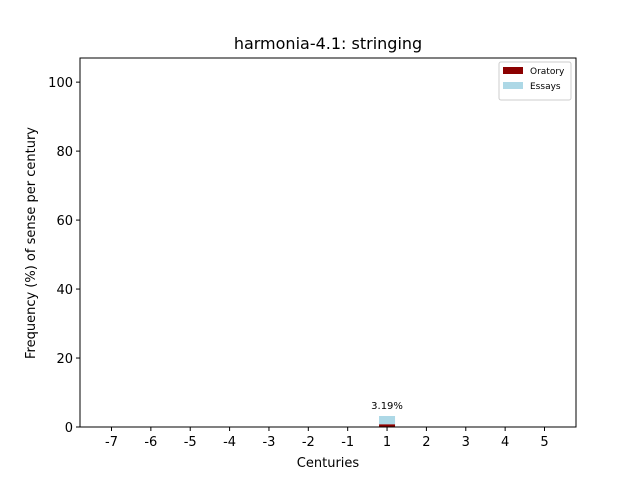 This screenshot has width=640, height=480. What do you see at coordinates (64, 359) in the screenshot?
I see `y-tick-label: 20` at bounding box center [64, 359].